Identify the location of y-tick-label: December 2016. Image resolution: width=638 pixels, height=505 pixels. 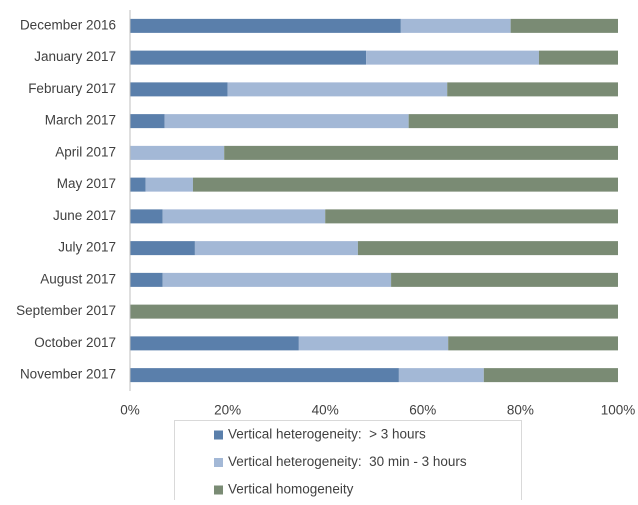
(68, 24).